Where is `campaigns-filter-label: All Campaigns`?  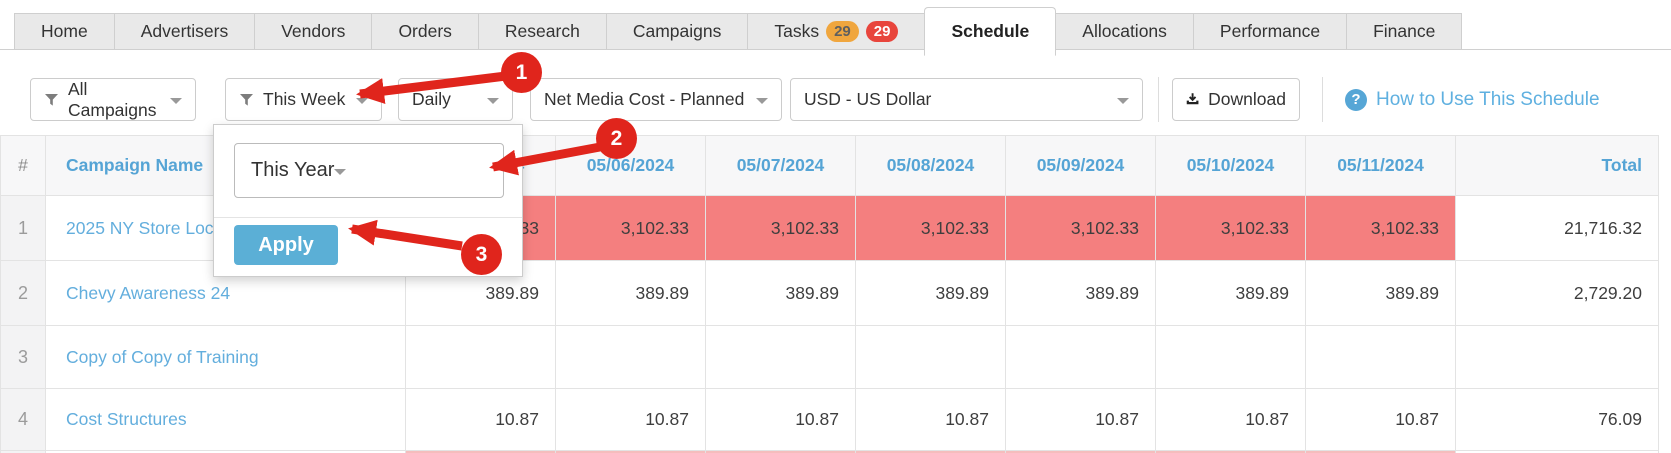
campaigns-filter-label: All Campaigns is located at coordinates (112, 99).